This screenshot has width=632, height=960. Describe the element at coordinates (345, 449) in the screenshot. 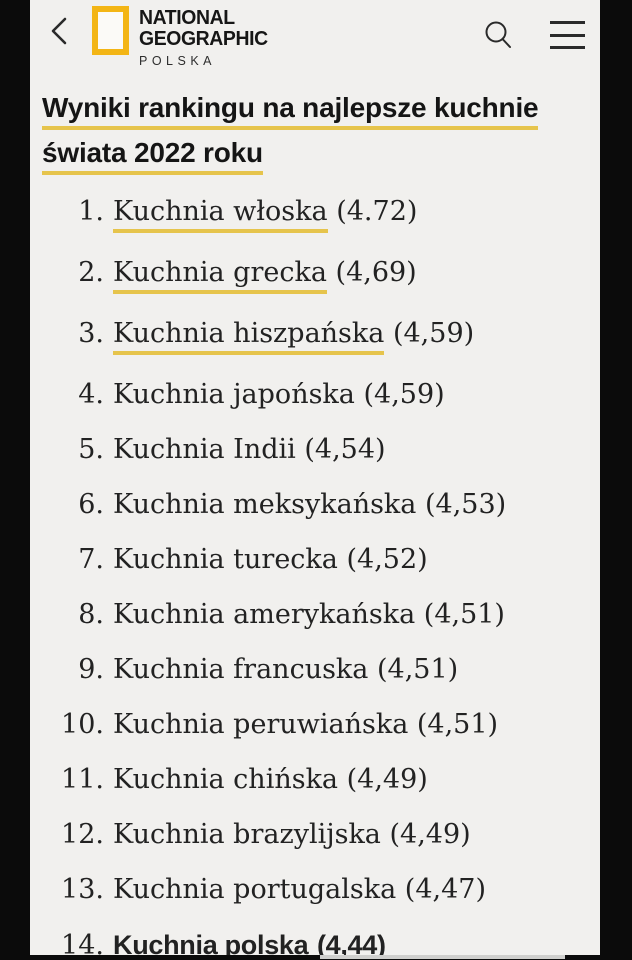

I see `cuisine-rating: (4,54)` at that location.